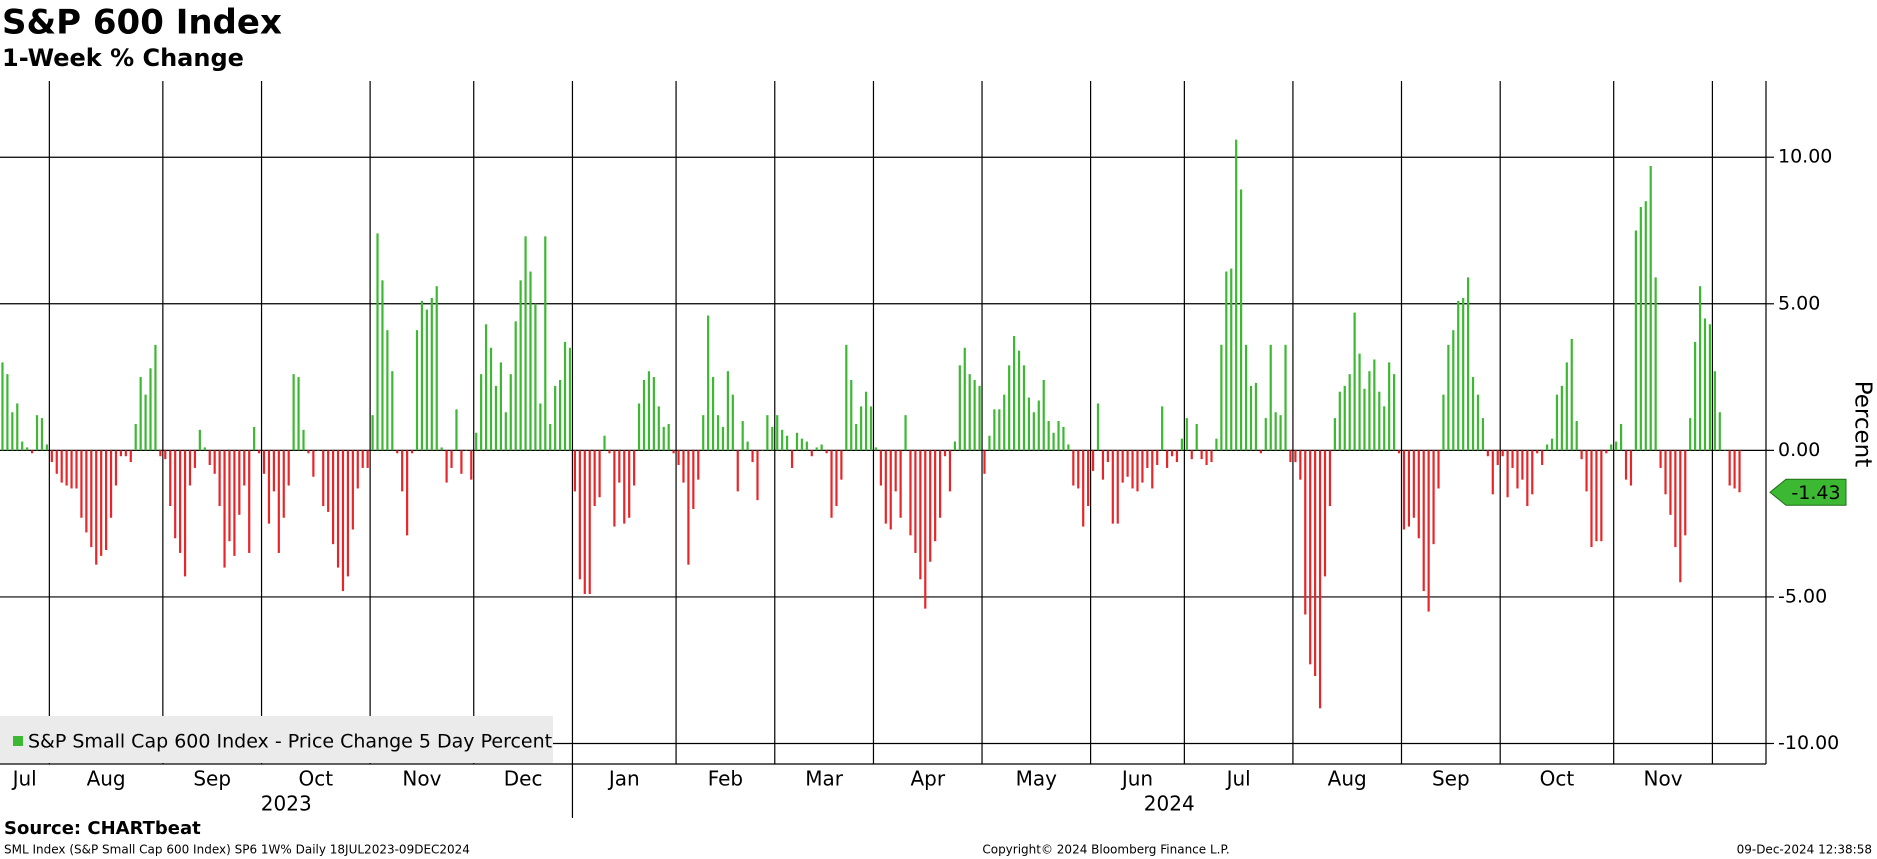  What do you see at coordinates (24, 779) in the screenshot?
I see `x-tick-label: Jul` at bounding box center [24, 779].